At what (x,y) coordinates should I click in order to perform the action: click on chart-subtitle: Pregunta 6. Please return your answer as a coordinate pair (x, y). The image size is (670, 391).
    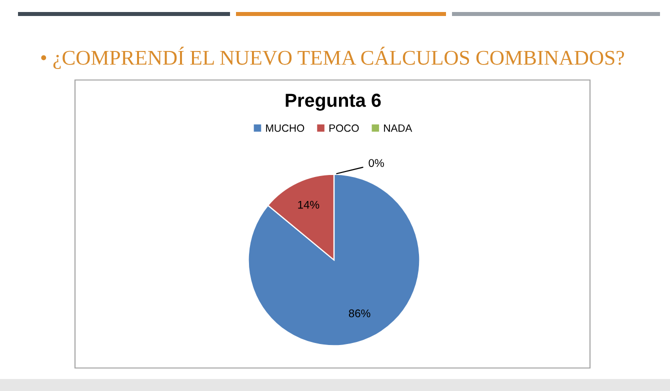
    Looking at the image, I should click on (333, 102).